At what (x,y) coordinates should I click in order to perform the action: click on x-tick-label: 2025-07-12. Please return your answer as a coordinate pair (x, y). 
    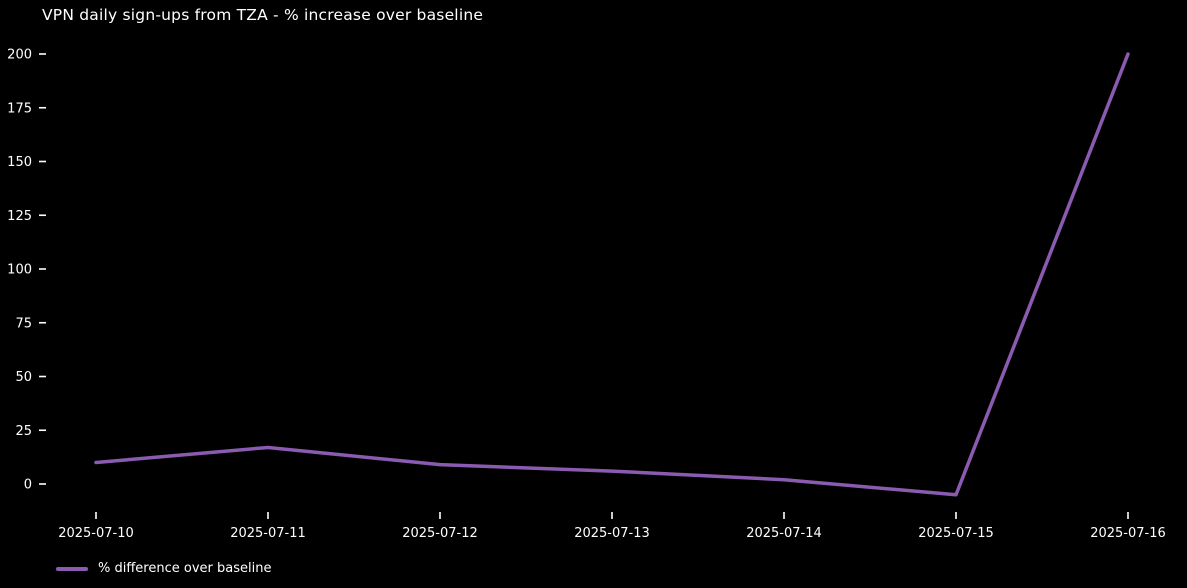
    Looking at the image, I should click on (440, 533).